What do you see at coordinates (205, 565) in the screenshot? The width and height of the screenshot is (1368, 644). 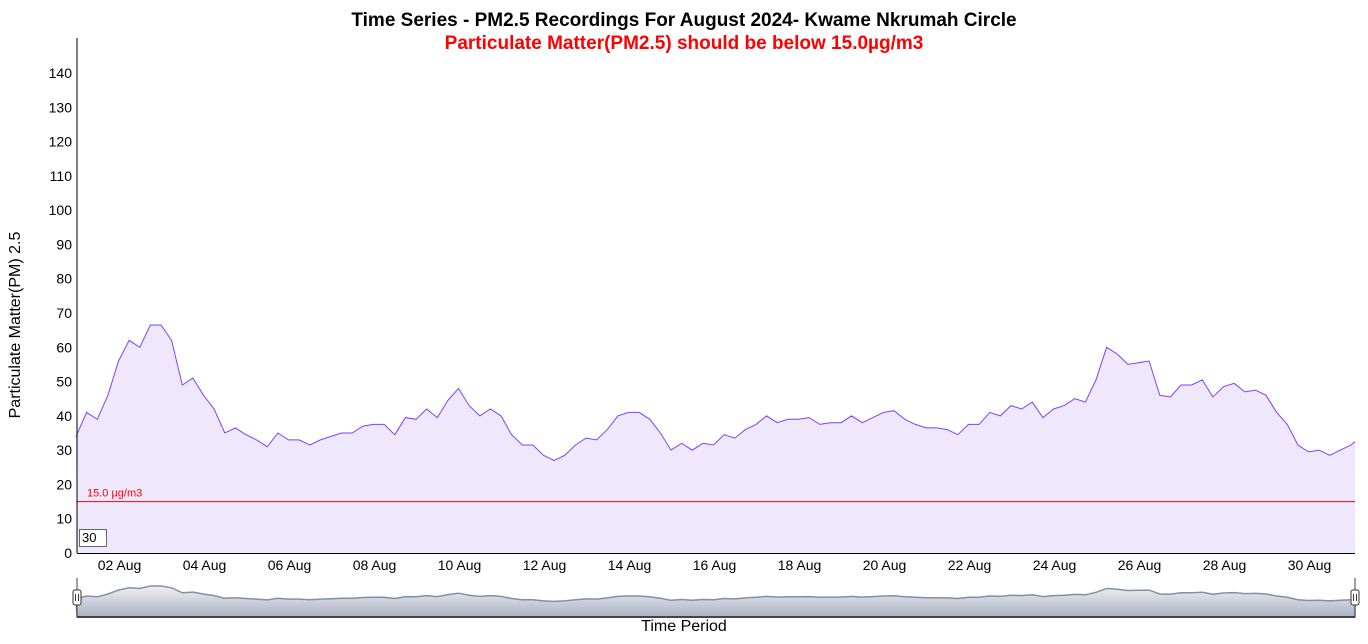 I see `x-tick-label: 04 Aug` at bounding box center [205, 565].